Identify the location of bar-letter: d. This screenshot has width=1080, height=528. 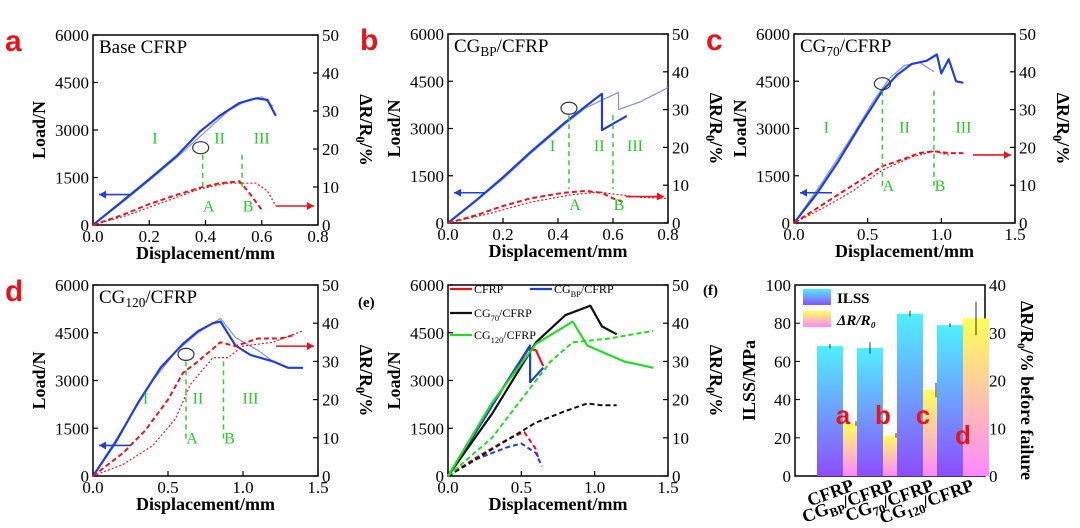
(963, 435).